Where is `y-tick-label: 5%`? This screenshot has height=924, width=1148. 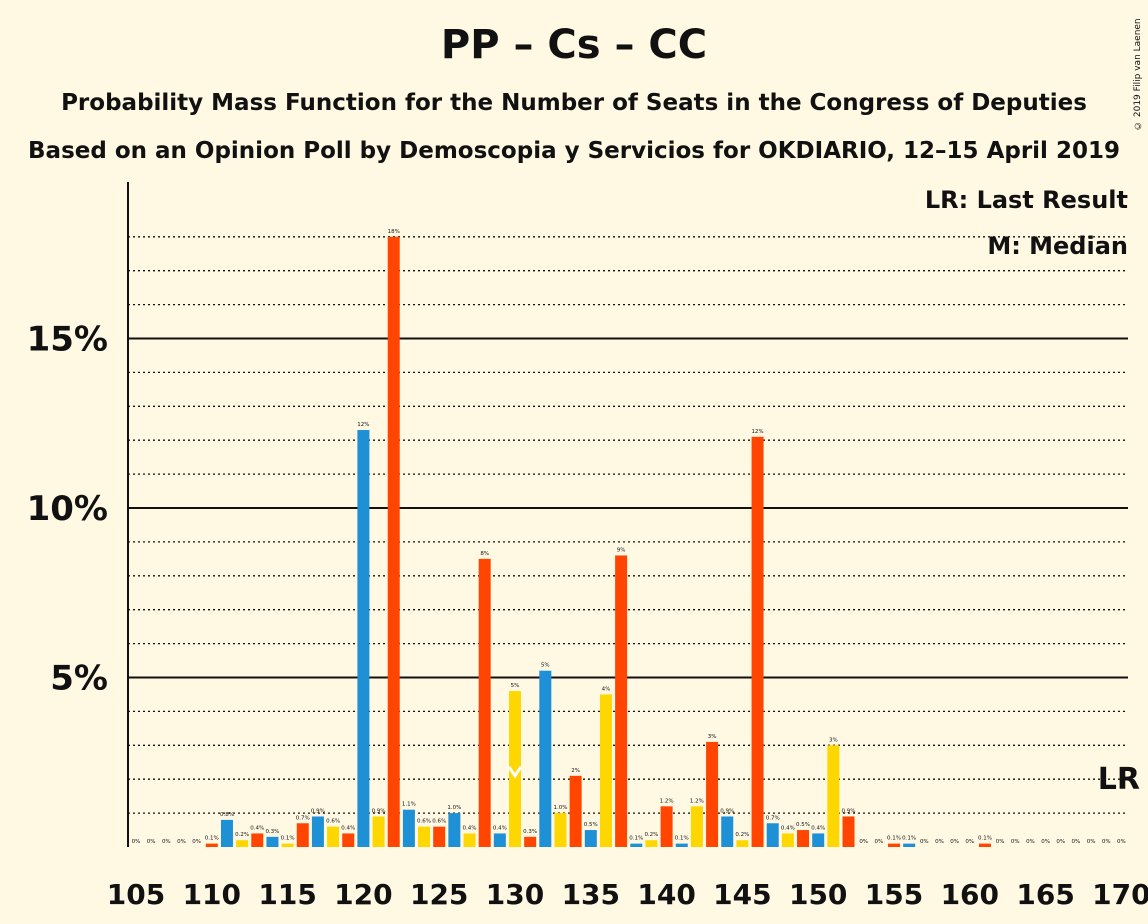
y-tick-label: 5% is located at coordinates (79, 679).